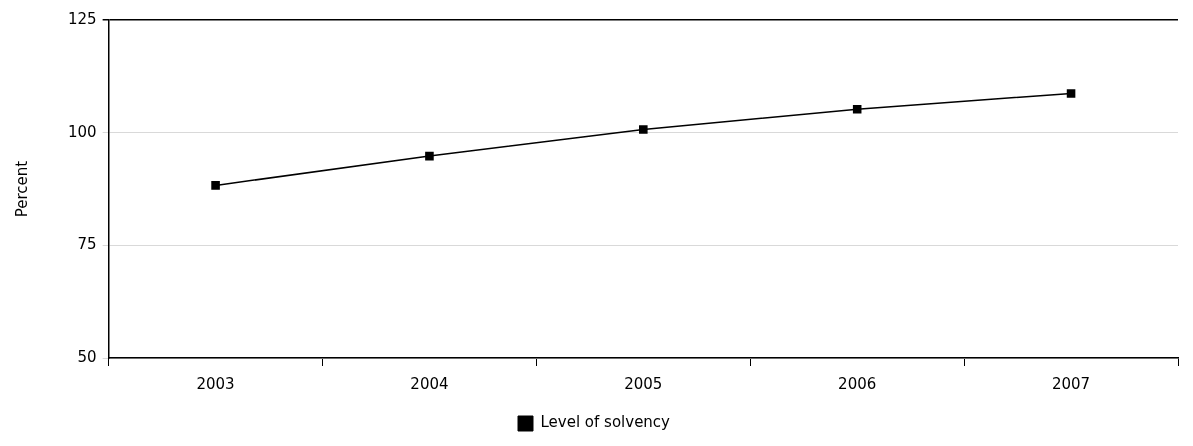 The image size is (1193, 446). What do you see at coordinates (82, 18) in the screenshot?
I see `y-tick-label: 125` at bounding box center [82, 18].